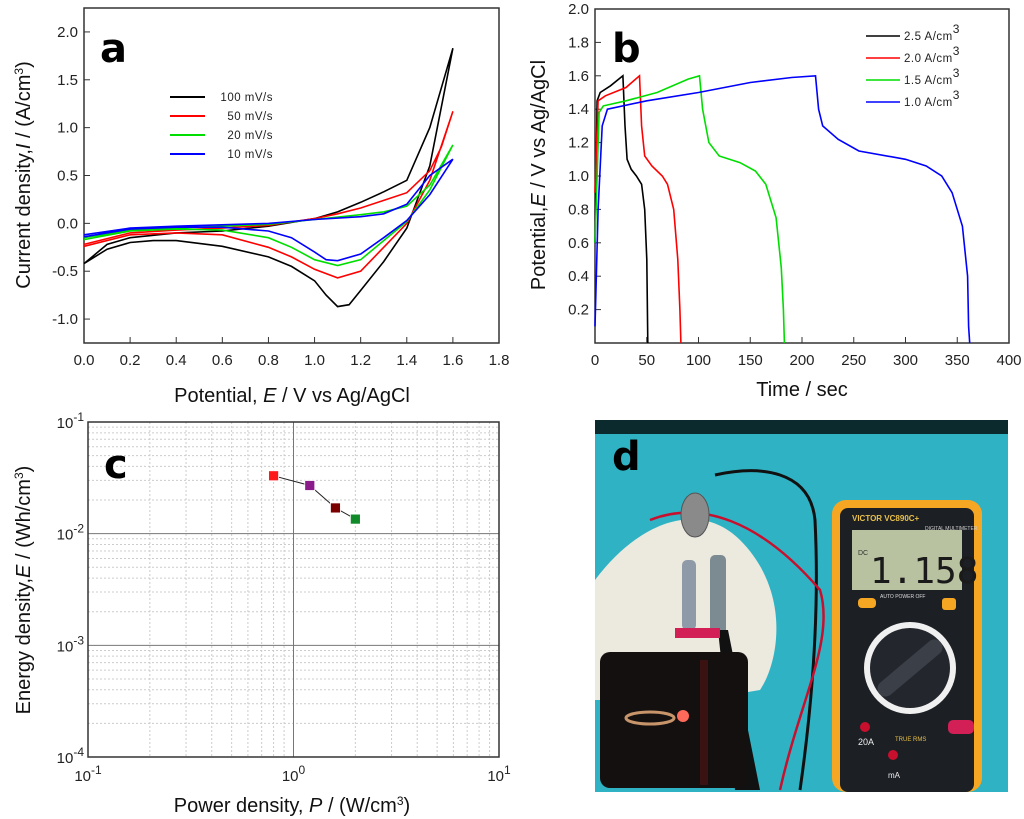 The height and width of the screenshot is (819, 1024). What do you see at coordinates (24, 109) in the screenshot?
I see `label-part: / (A/cm` at bounding box center [24, 109].